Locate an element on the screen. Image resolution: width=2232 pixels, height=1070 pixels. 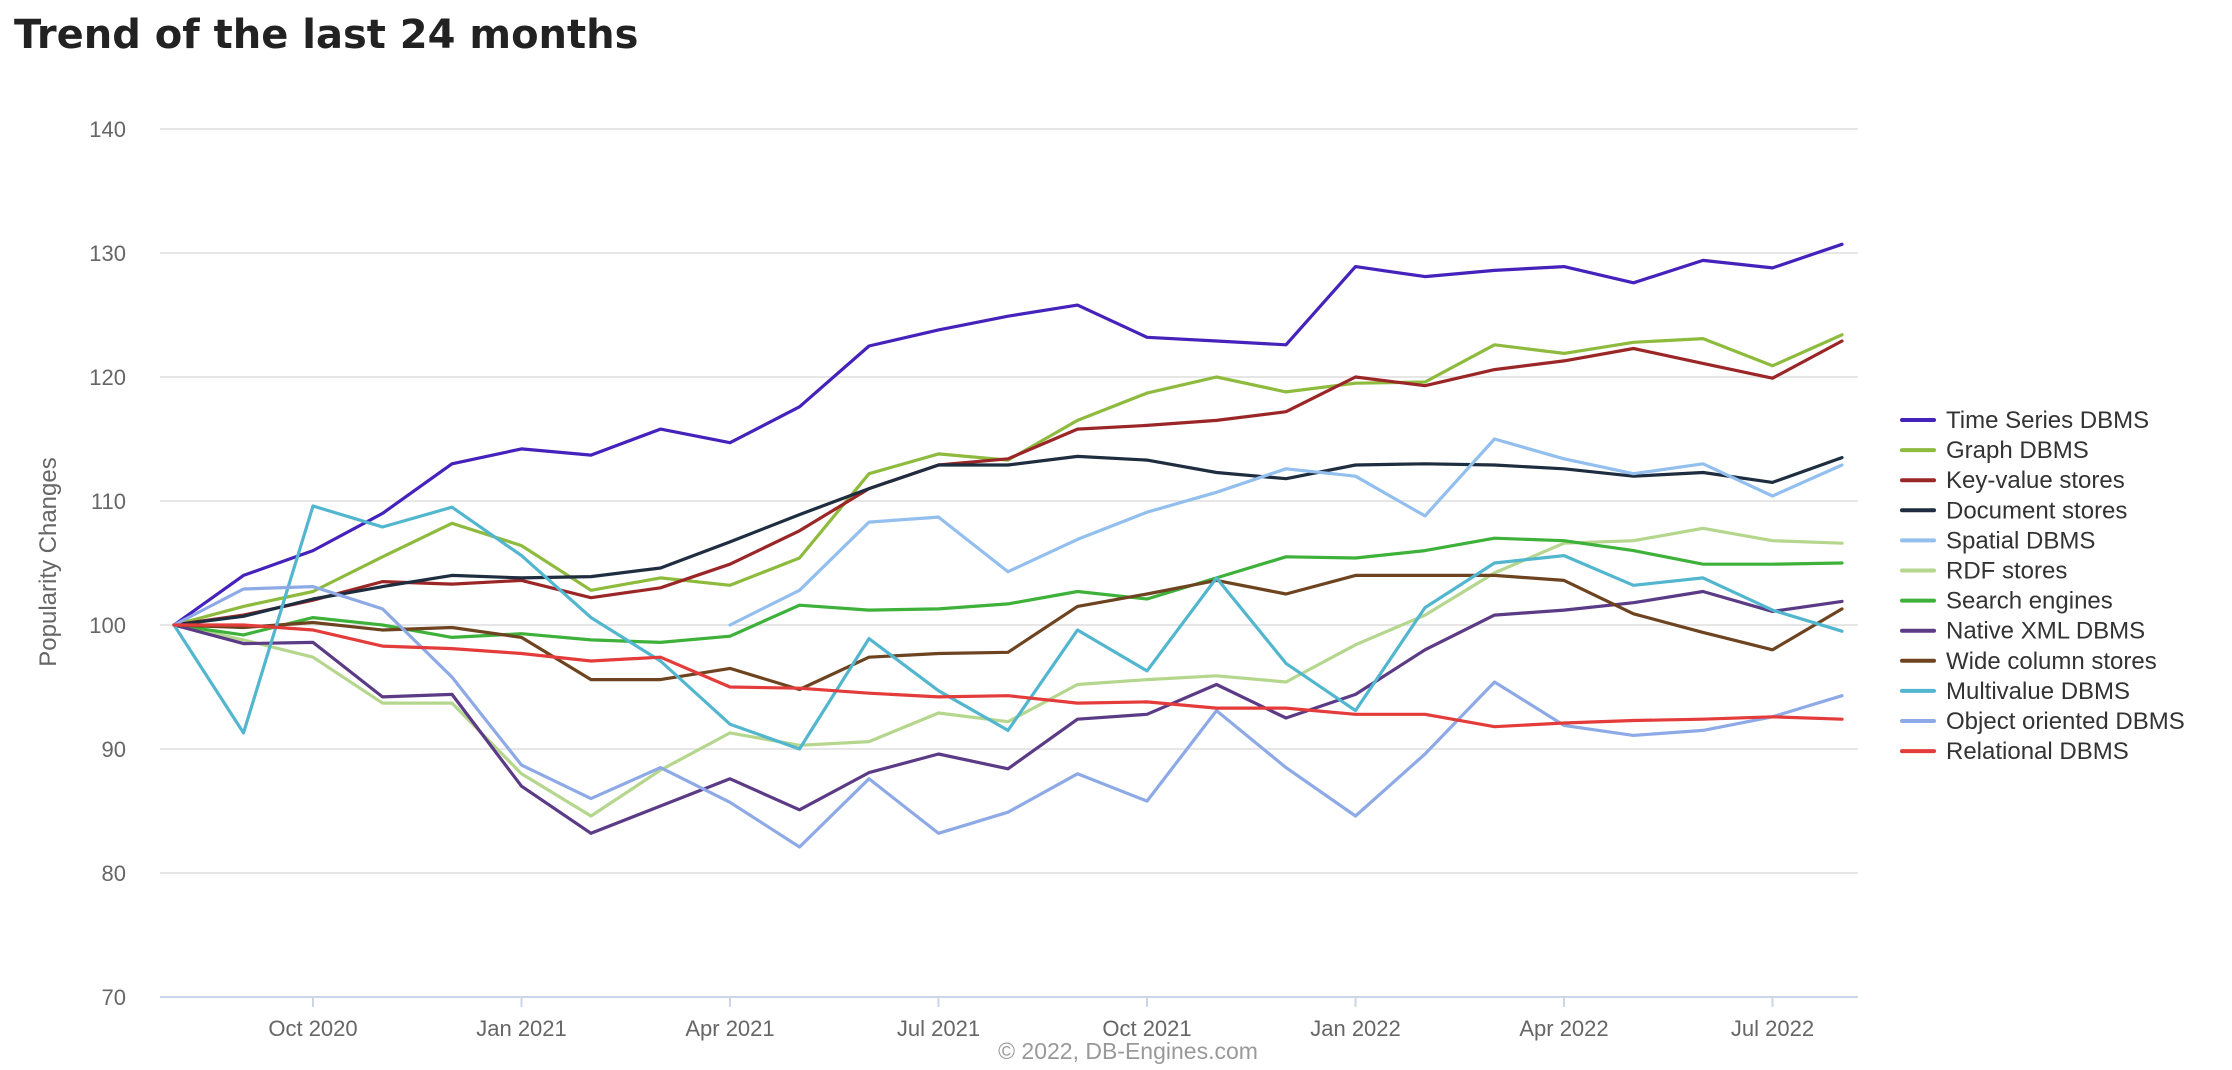
series-line-search-engines is located at coordinates (1008, 590).